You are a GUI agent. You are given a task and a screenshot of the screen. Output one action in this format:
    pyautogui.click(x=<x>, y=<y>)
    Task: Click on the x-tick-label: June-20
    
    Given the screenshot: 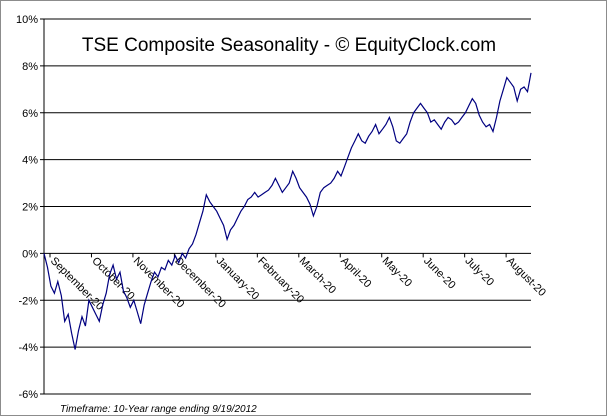 What is the action you would take?
    pyautogui.click(x=439, y=273)
    